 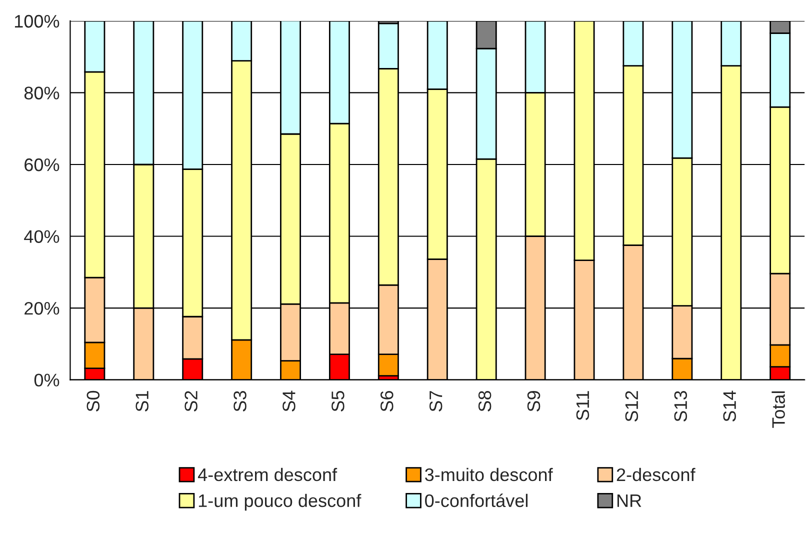 What do you see at coordinates (485, 401) in the screenshot?
I see `x-tick-label: S8` at bounding box center [485, 401].